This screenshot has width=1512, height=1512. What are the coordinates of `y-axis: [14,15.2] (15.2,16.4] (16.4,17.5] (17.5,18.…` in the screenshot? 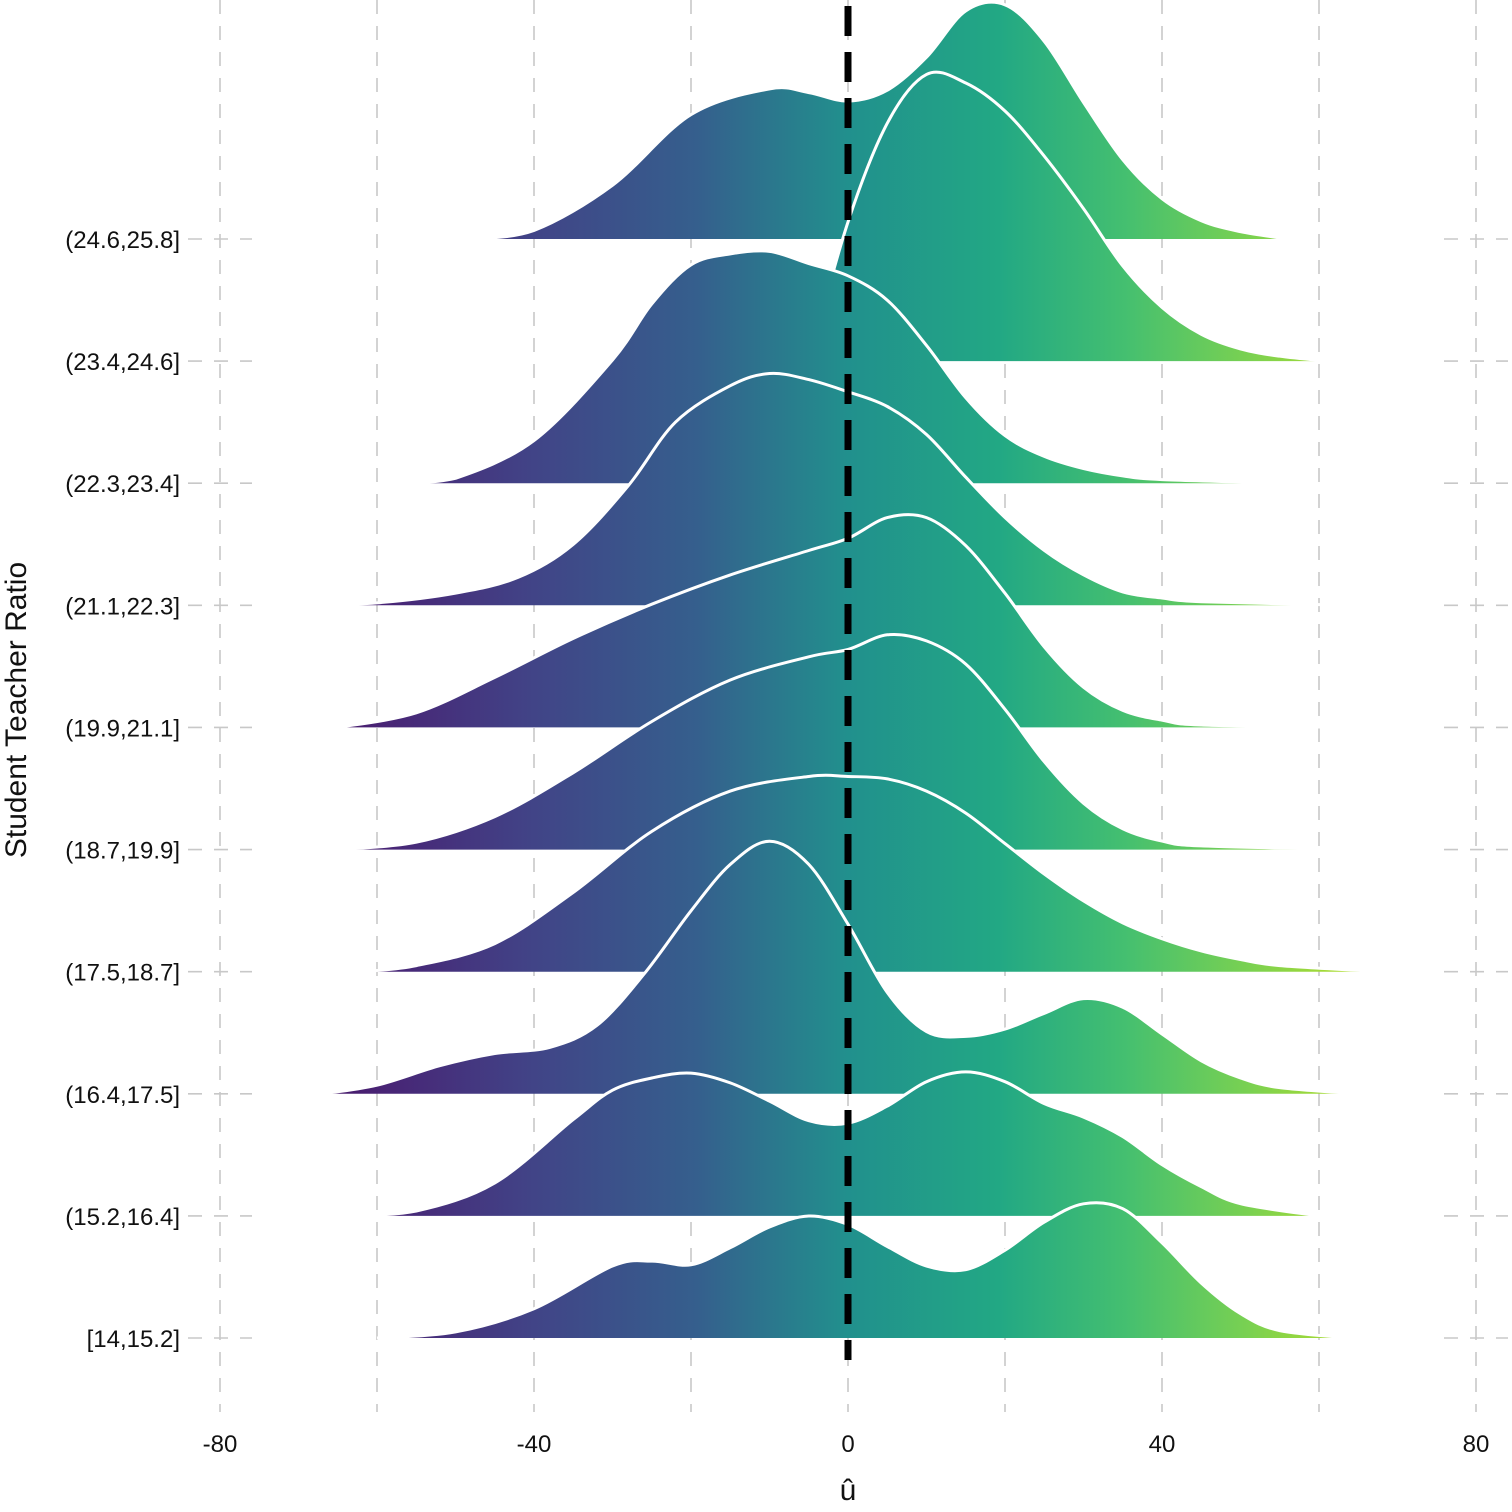 It's located at (122, 790).